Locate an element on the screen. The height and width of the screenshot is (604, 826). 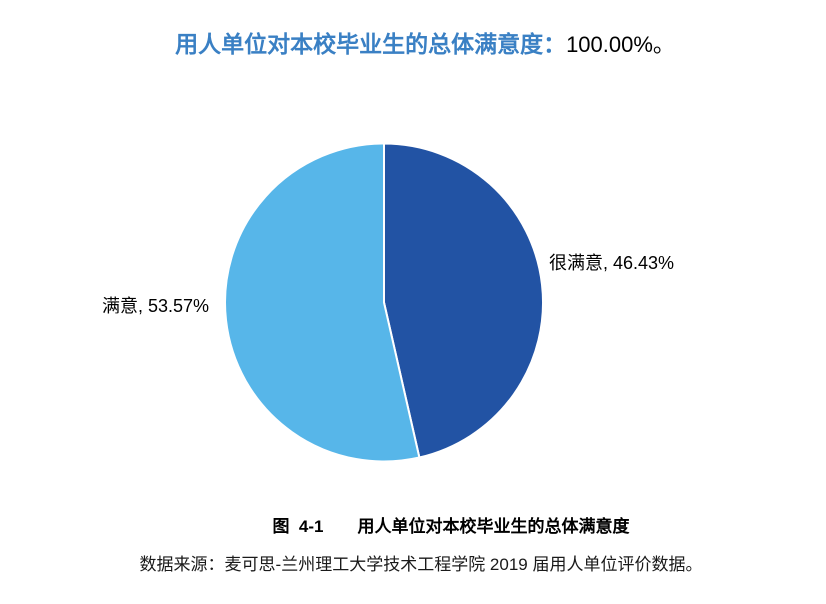
figure-title: 用人单位对本校毕业生的总体满意度 is located at coordinates (493, 526).